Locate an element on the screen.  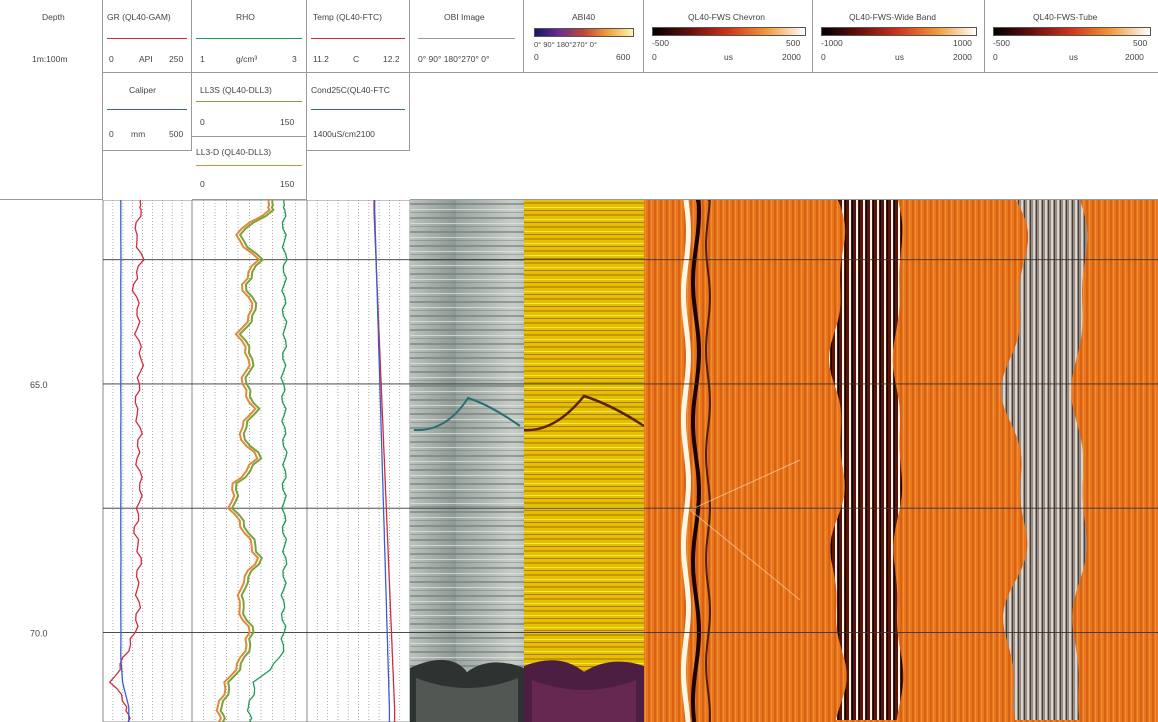
curve-gr-ql40-gam is located at coordinates (126, 461).